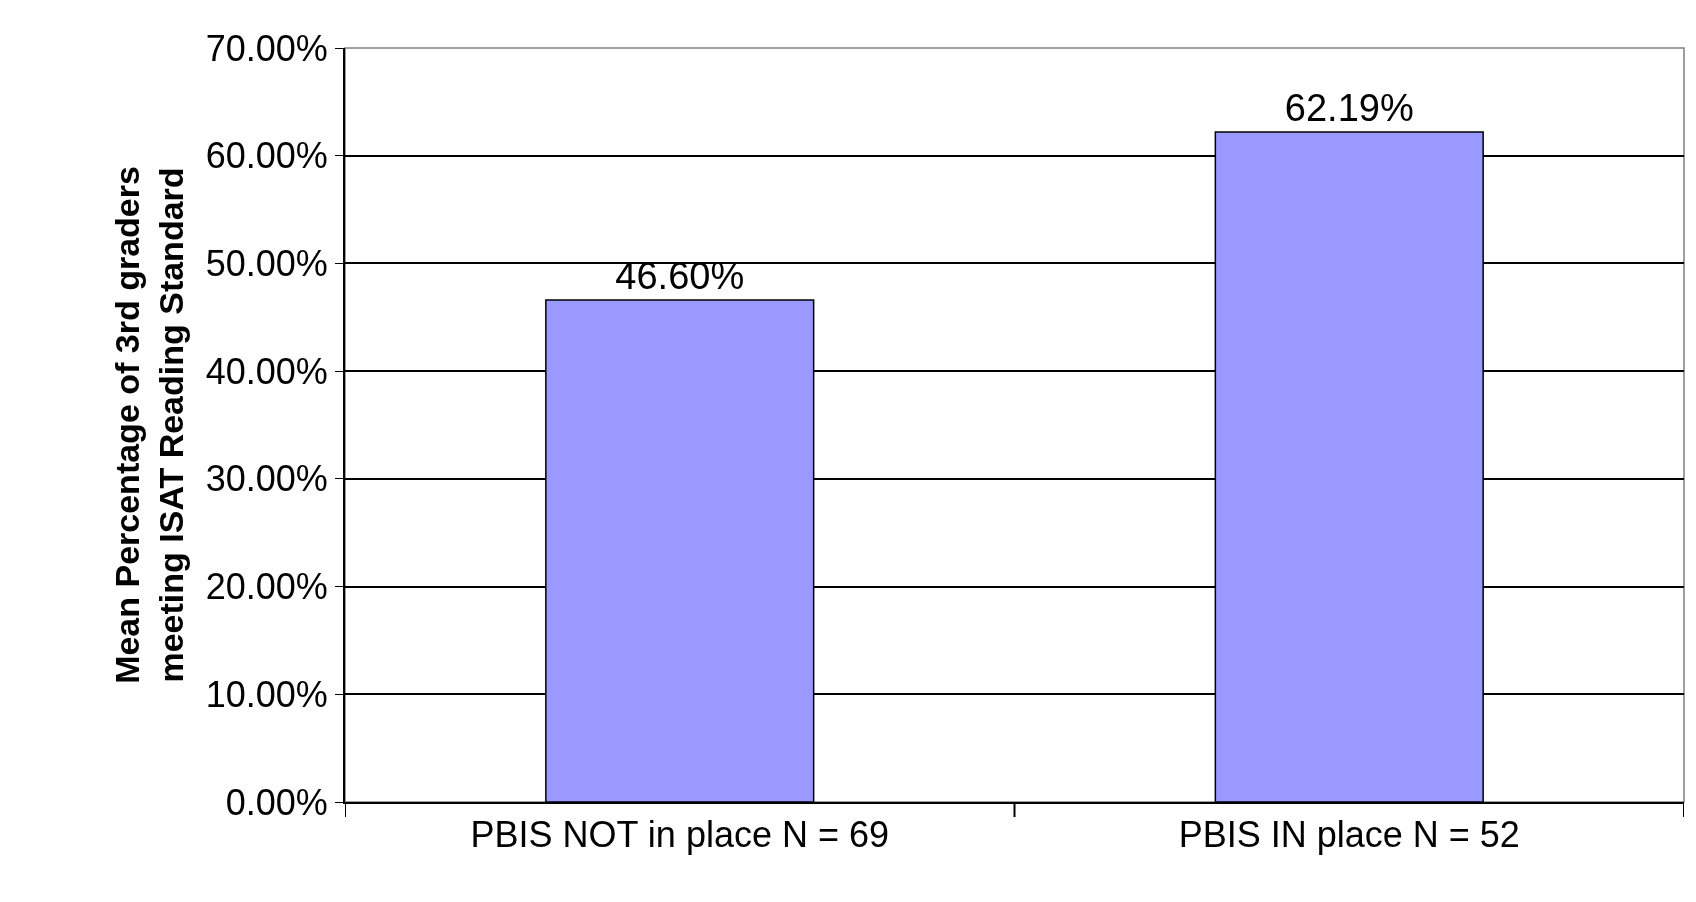  Describe the element at coordinates (266, 371) in the screenshot. I see `y-tick-label: 40.00%` at that location.